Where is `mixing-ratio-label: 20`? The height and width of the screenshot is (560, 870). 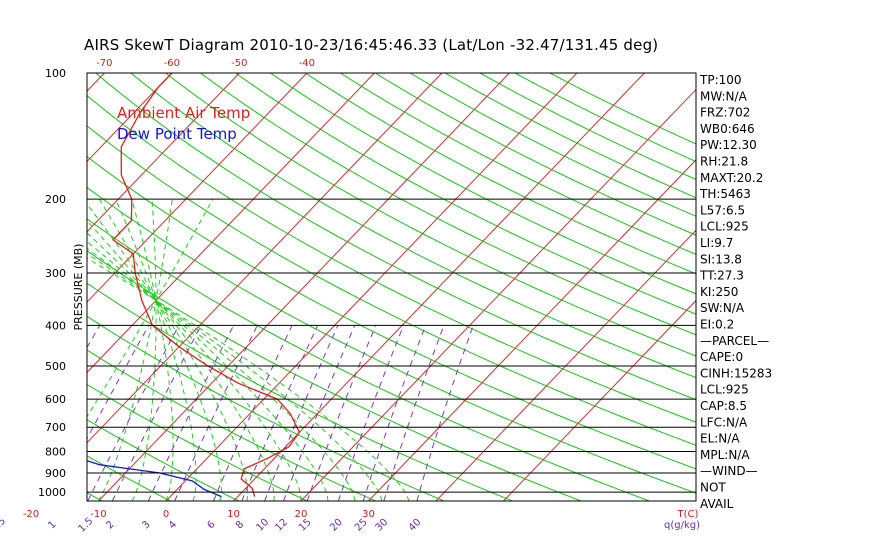
mixing-ratio-label: 20 is located at coordinates (336, 525).